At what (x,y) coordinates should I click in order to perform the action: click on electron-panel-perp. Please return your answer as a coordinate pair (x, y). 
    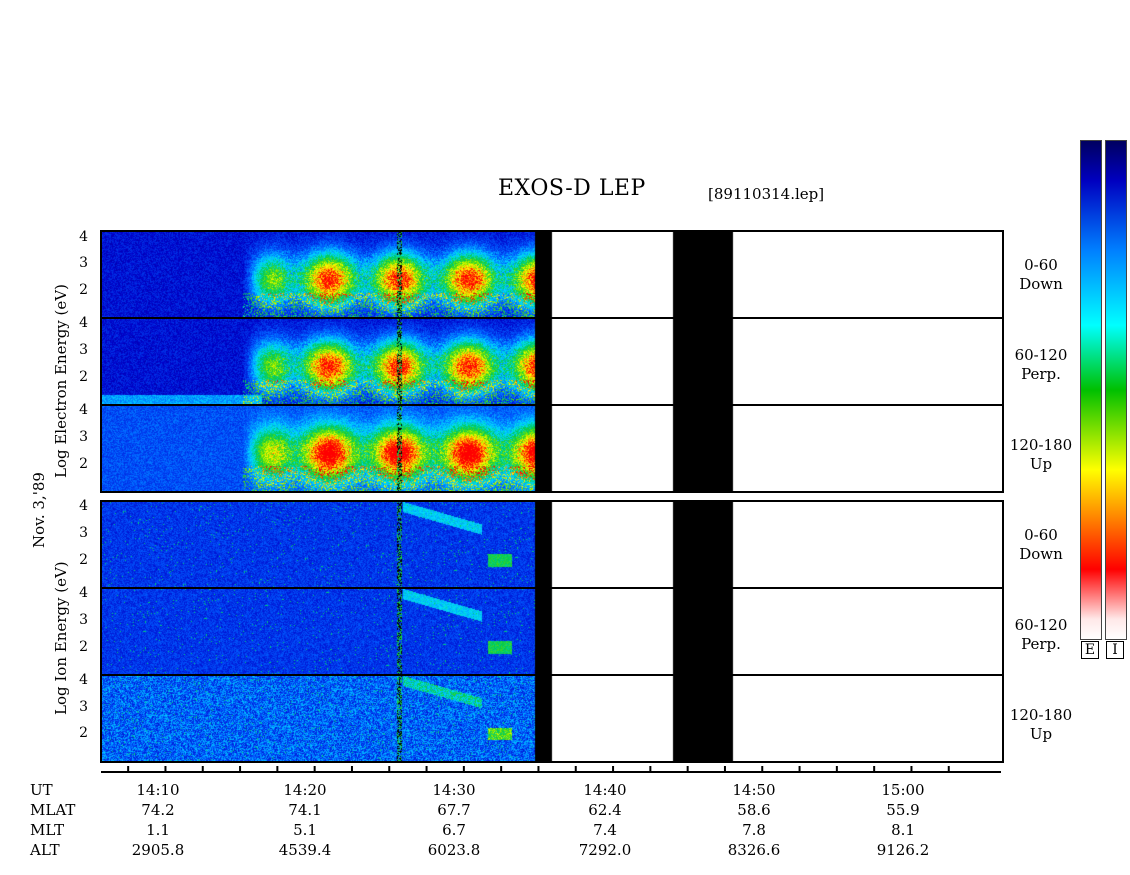
    Looking at the image, I should click on (552, 362).